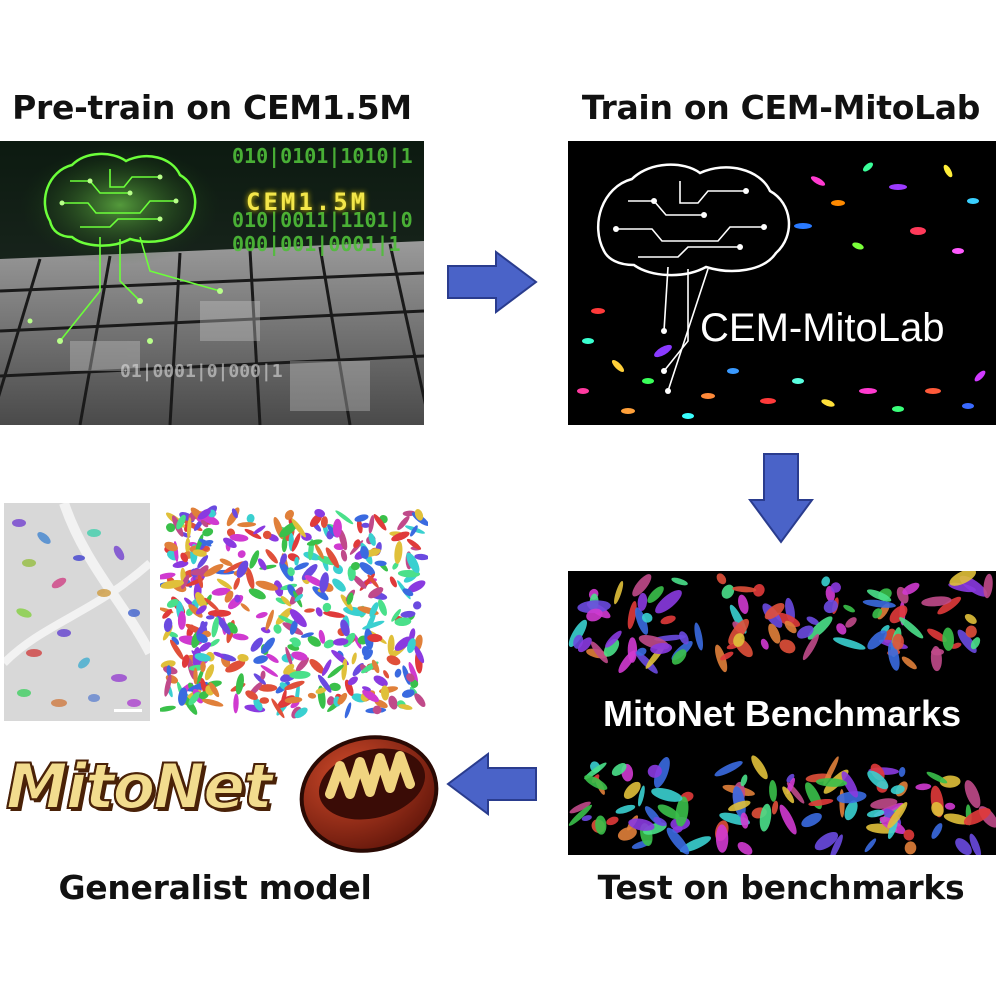 The height and width of the screenshot is (996, 996). What do you see at coordinates (215, 887) in the screenshot?
I see `generalist-heading: Generalist model` at bounding box center [215, 887].